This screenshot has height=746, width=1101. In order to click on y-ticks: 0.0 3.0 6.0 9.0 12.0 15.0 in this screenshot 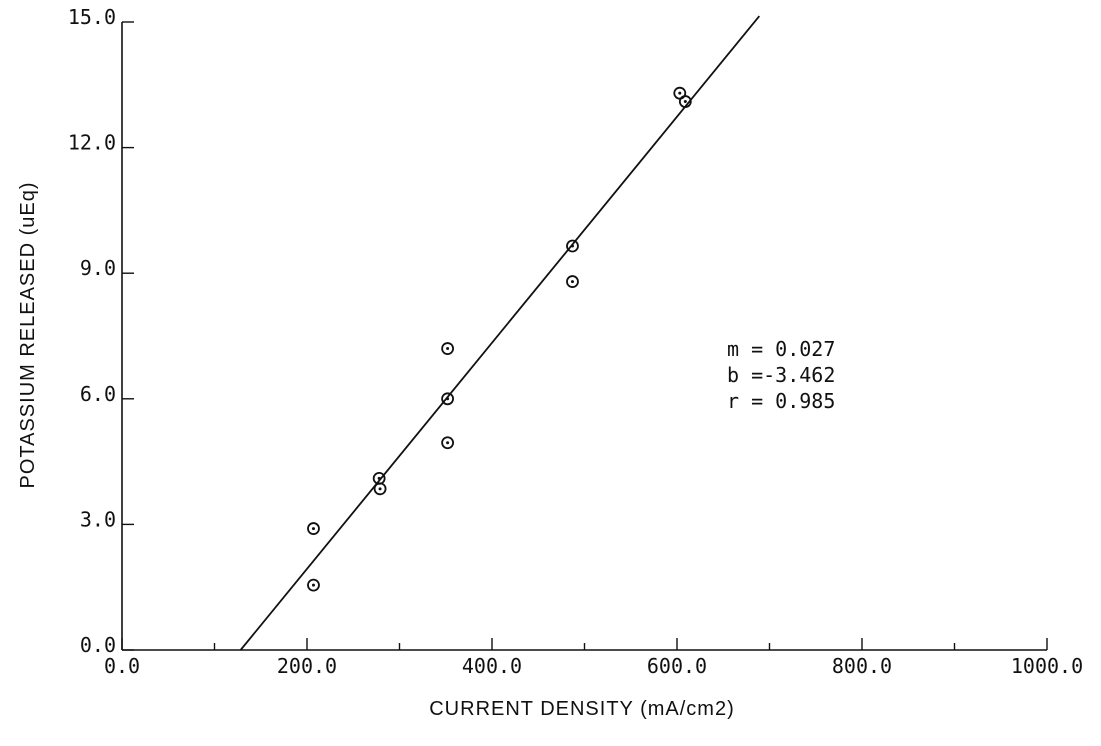, I will do `click(101, 331)`.